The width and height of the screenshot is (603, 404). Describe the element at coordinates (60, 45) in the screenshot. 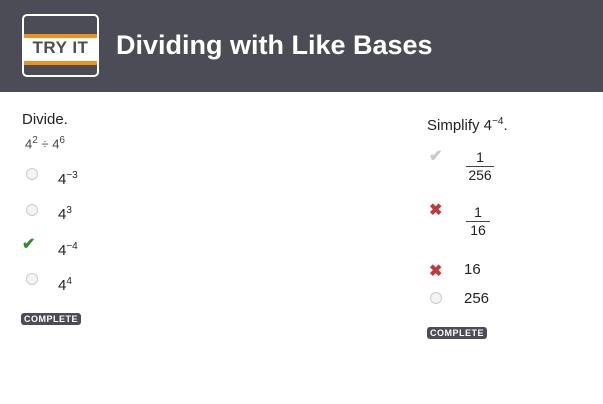

I see `try-it-logo: TRY IT` at that location.